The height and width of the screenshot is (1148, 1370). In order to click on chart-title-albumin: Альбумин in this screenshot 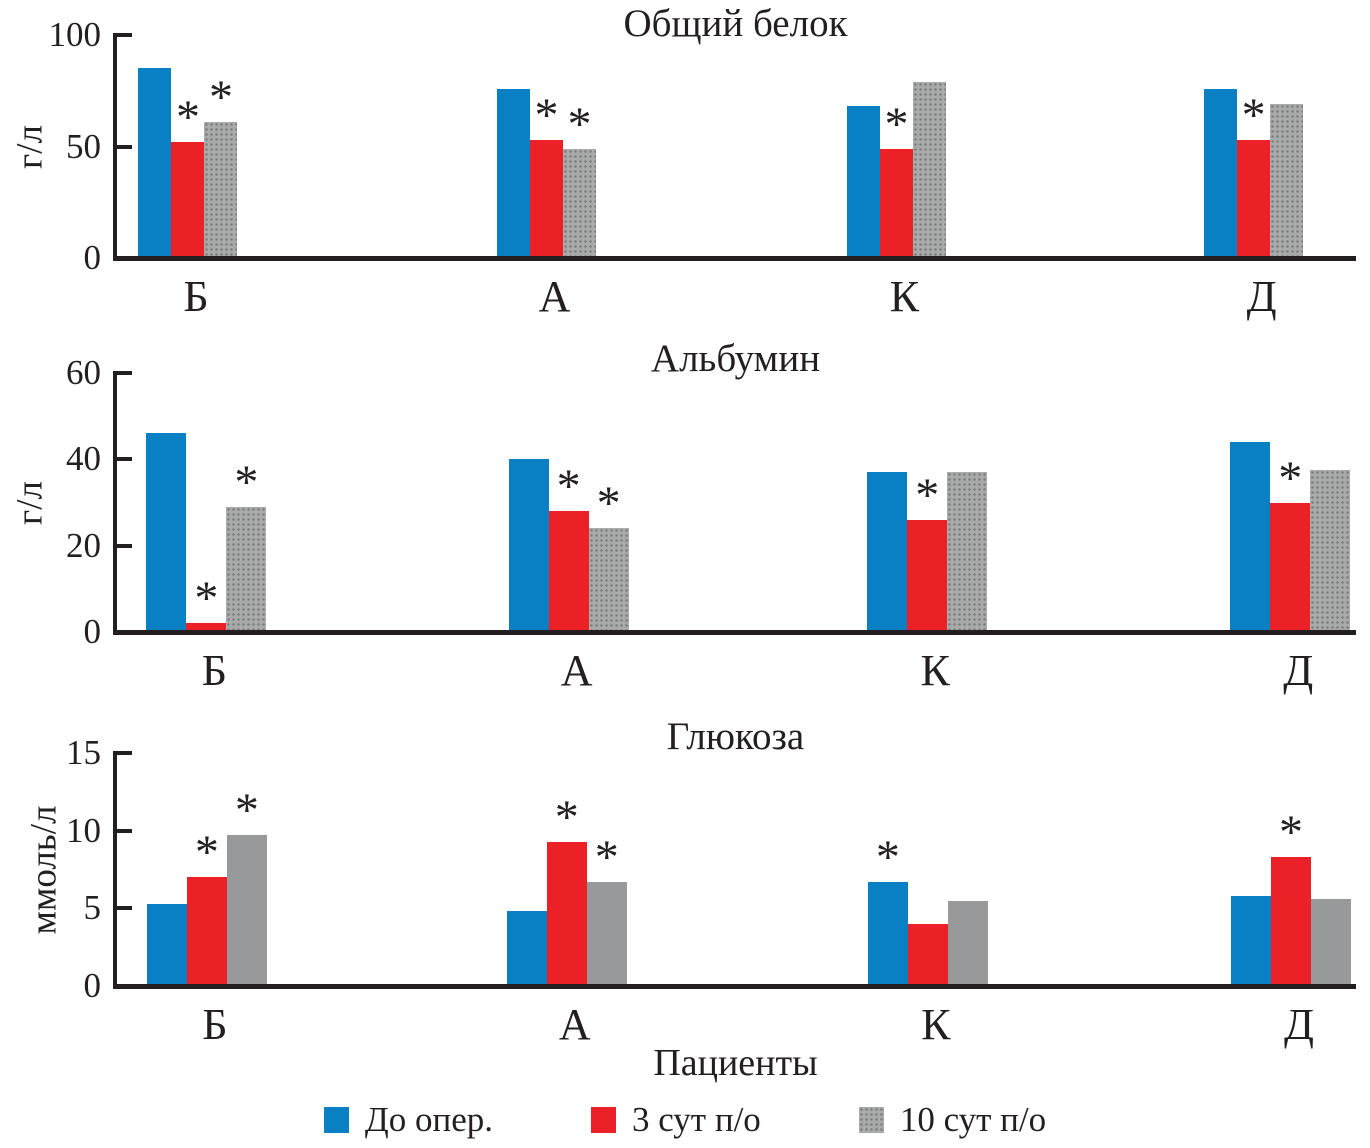, I will do `click(735, 358)`.